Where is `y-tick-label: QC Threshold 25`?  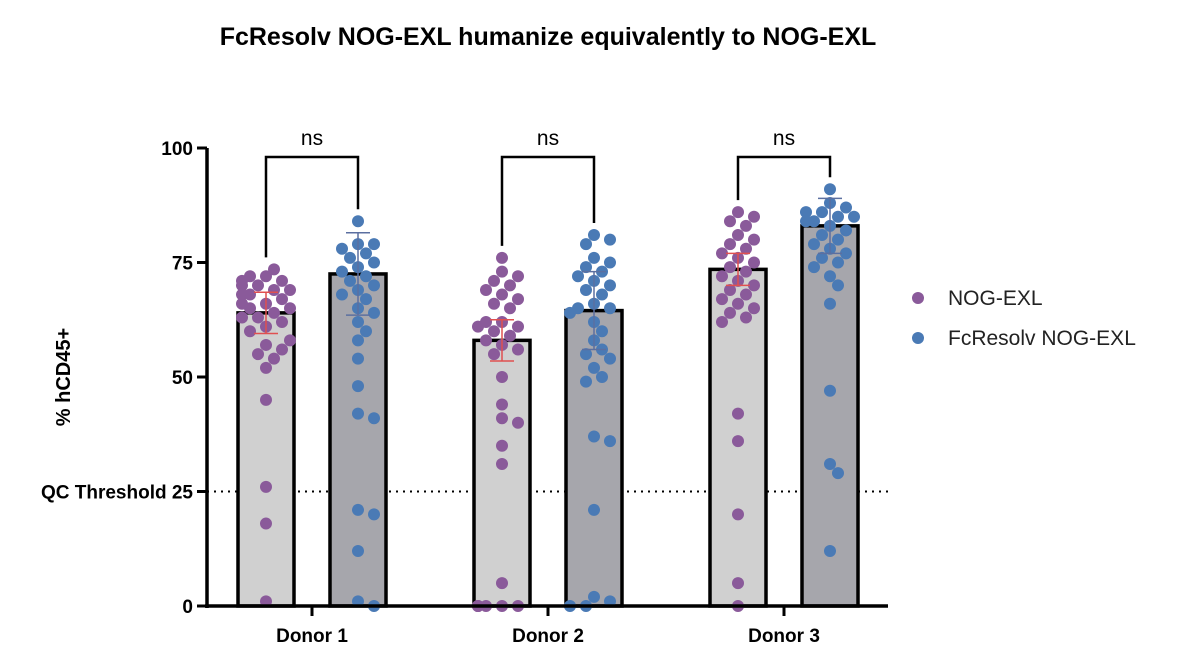 y-tick-label: QC Threshold 25 is located at coordinates (117, 493).